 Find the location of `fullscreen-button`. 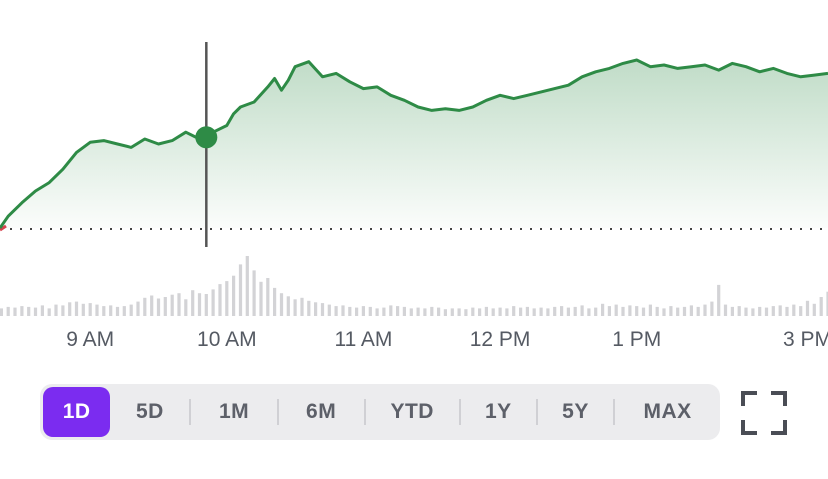

fullscreen-button is located at coordinates (764, 413).